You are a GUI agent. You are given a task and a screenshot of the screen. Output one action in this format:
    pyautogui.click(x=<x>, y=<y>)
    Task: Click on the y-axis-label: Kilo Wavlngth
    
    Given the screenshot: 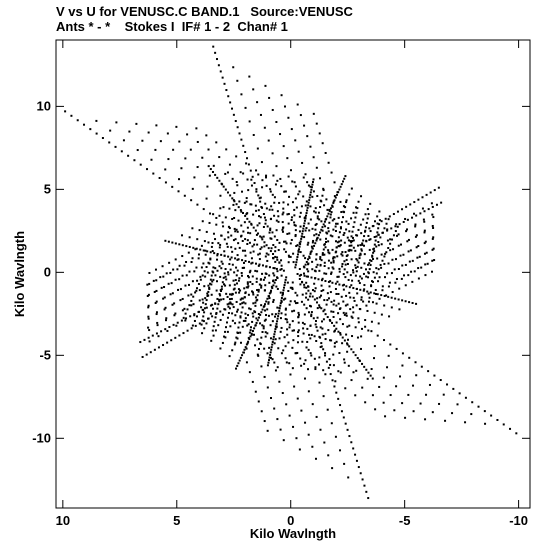 What is the action you would take?
    pyautogui.click(x=19, y=274)
    